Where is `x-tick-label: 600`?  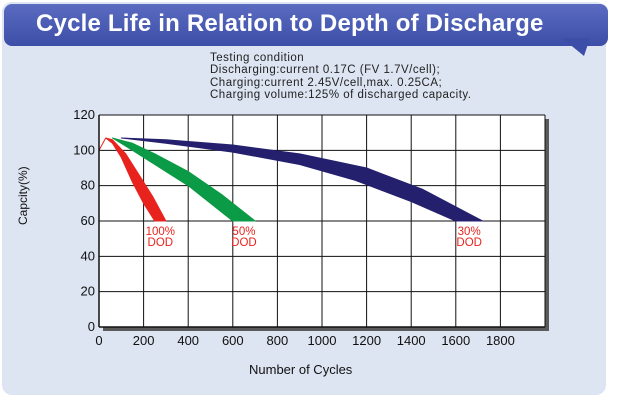
x-tick-label: 600 is located at coordinates (233, 340).